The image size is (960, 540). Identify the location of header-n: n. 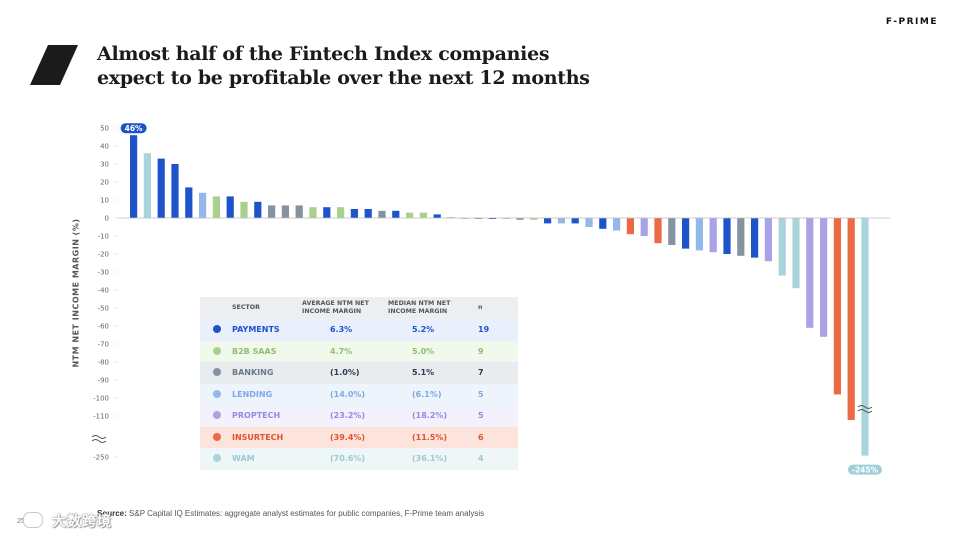
(494, 308).